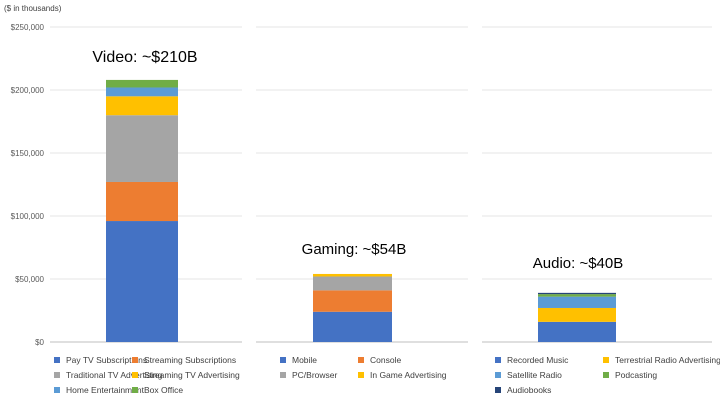 This screenshot has height=405, width=720. I want to click on unit-label: ($ in thousands), so click(33, 8).